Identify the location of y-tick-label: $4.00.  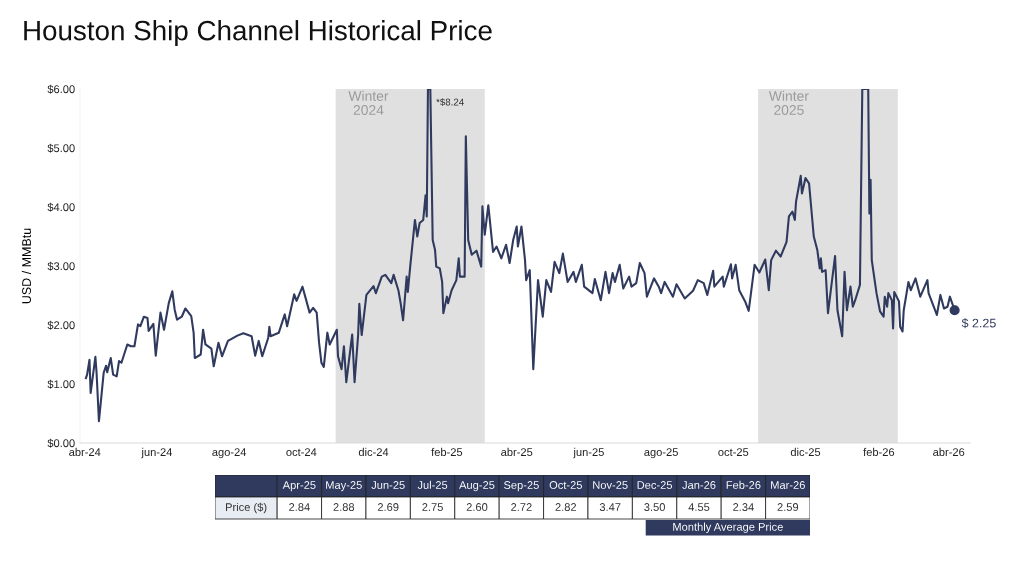
(61, 207).